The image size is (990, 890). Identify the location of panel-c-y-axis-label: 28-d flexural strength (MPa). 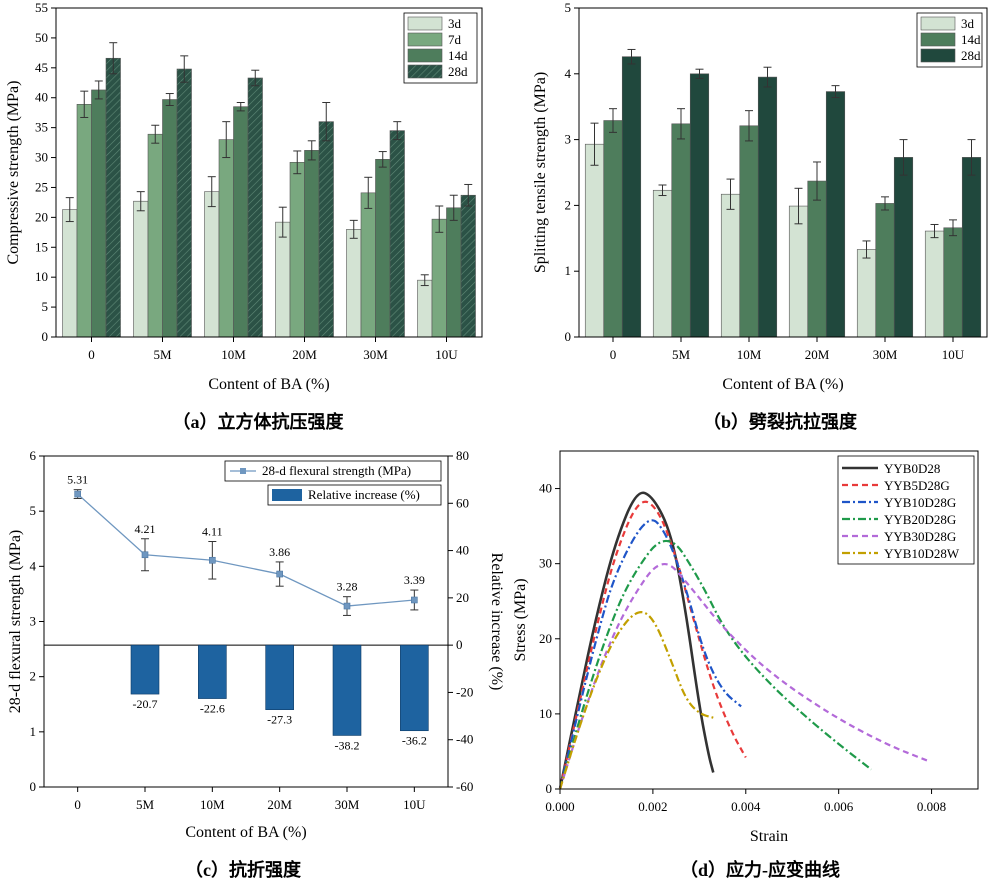
(15, 622).